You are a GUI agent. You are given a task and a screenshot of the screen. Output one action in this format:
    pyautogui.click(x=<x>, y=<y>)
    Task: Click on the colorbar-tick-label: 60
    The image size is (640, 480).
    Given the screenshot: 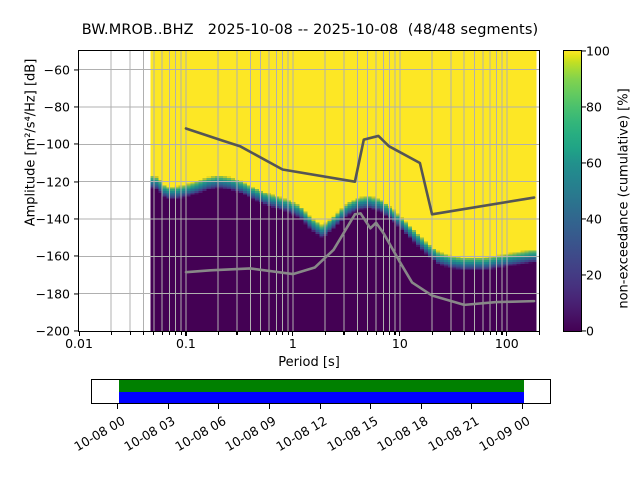 What is the action you would take?
    pyautogui.click(x=594, y=163)
    